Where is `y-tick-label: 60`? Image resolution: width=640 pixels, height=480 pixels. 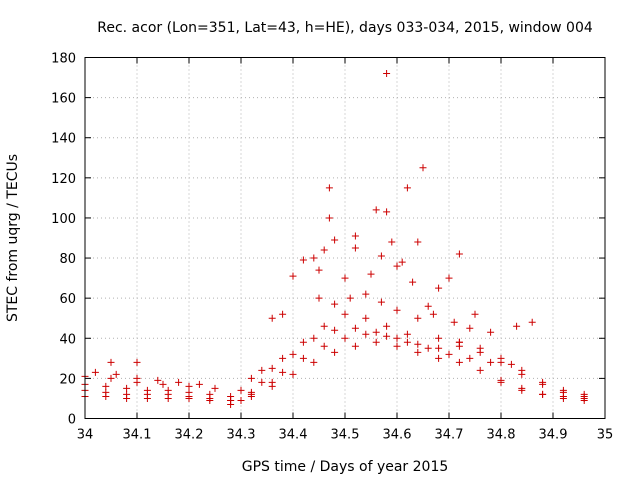 y-tick-label: 60 is located at coordinates (67, 299).